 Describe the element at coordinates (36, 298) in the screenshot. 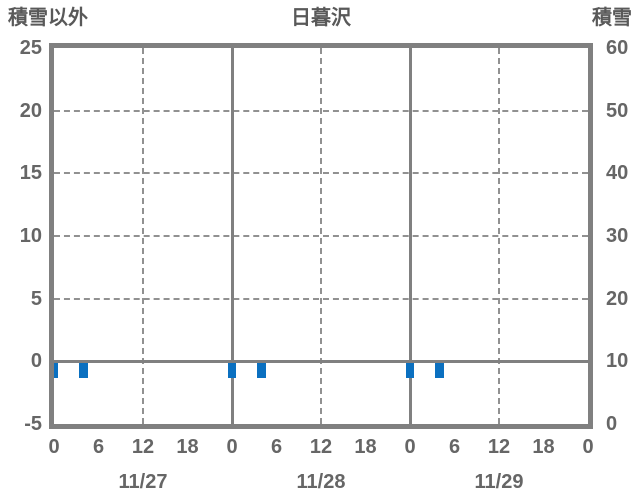

I see `y-axis-left-tick-label: 5` at that location.